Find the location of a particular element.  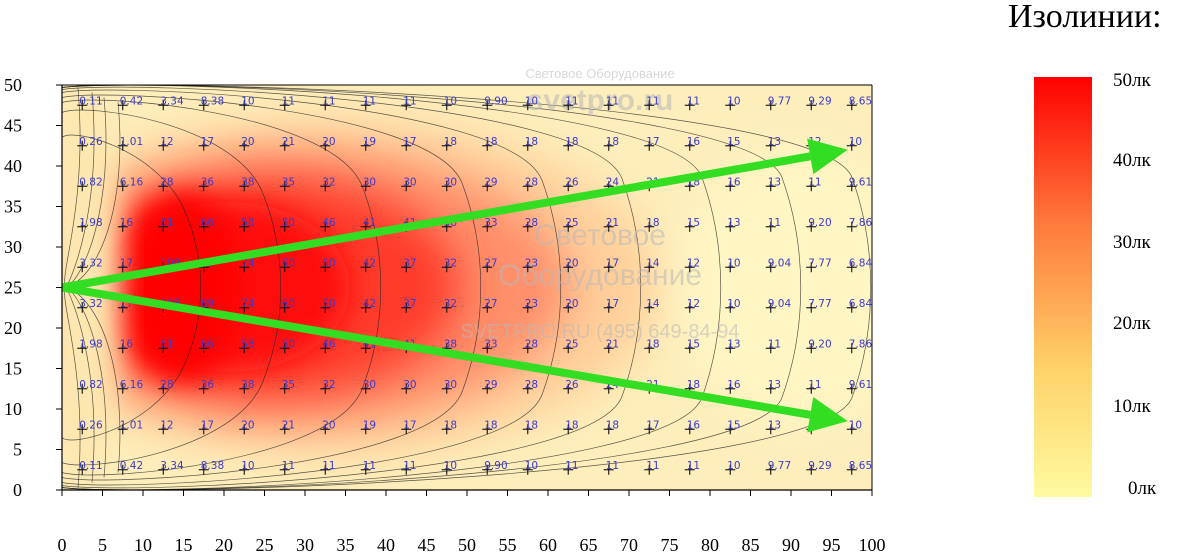

x-tick-label: 0 is located at coordinates (62, 544).